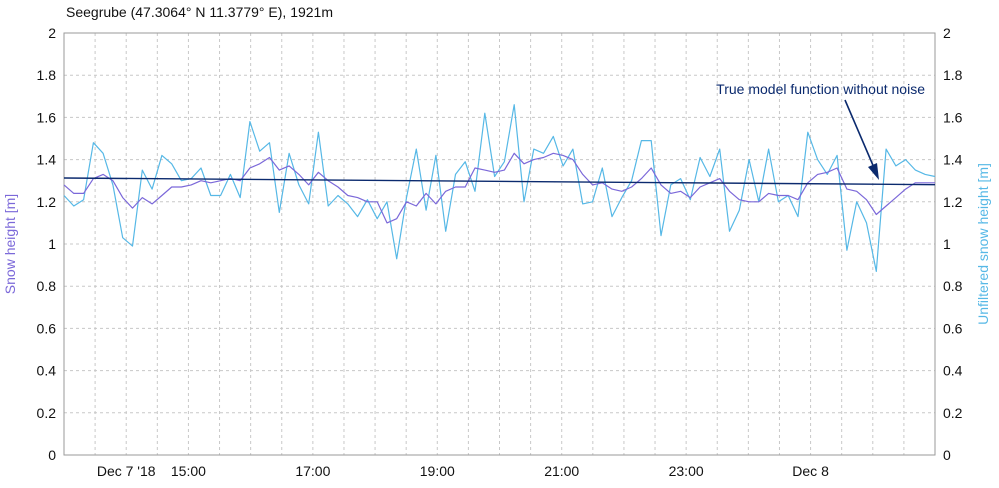 The width and height of the screenshot is (999, 488). What do you see at coordinates (47, 75) in the screenshot?
I see `y-tick-label-left: 1.8` at bounding box center [47, 75].